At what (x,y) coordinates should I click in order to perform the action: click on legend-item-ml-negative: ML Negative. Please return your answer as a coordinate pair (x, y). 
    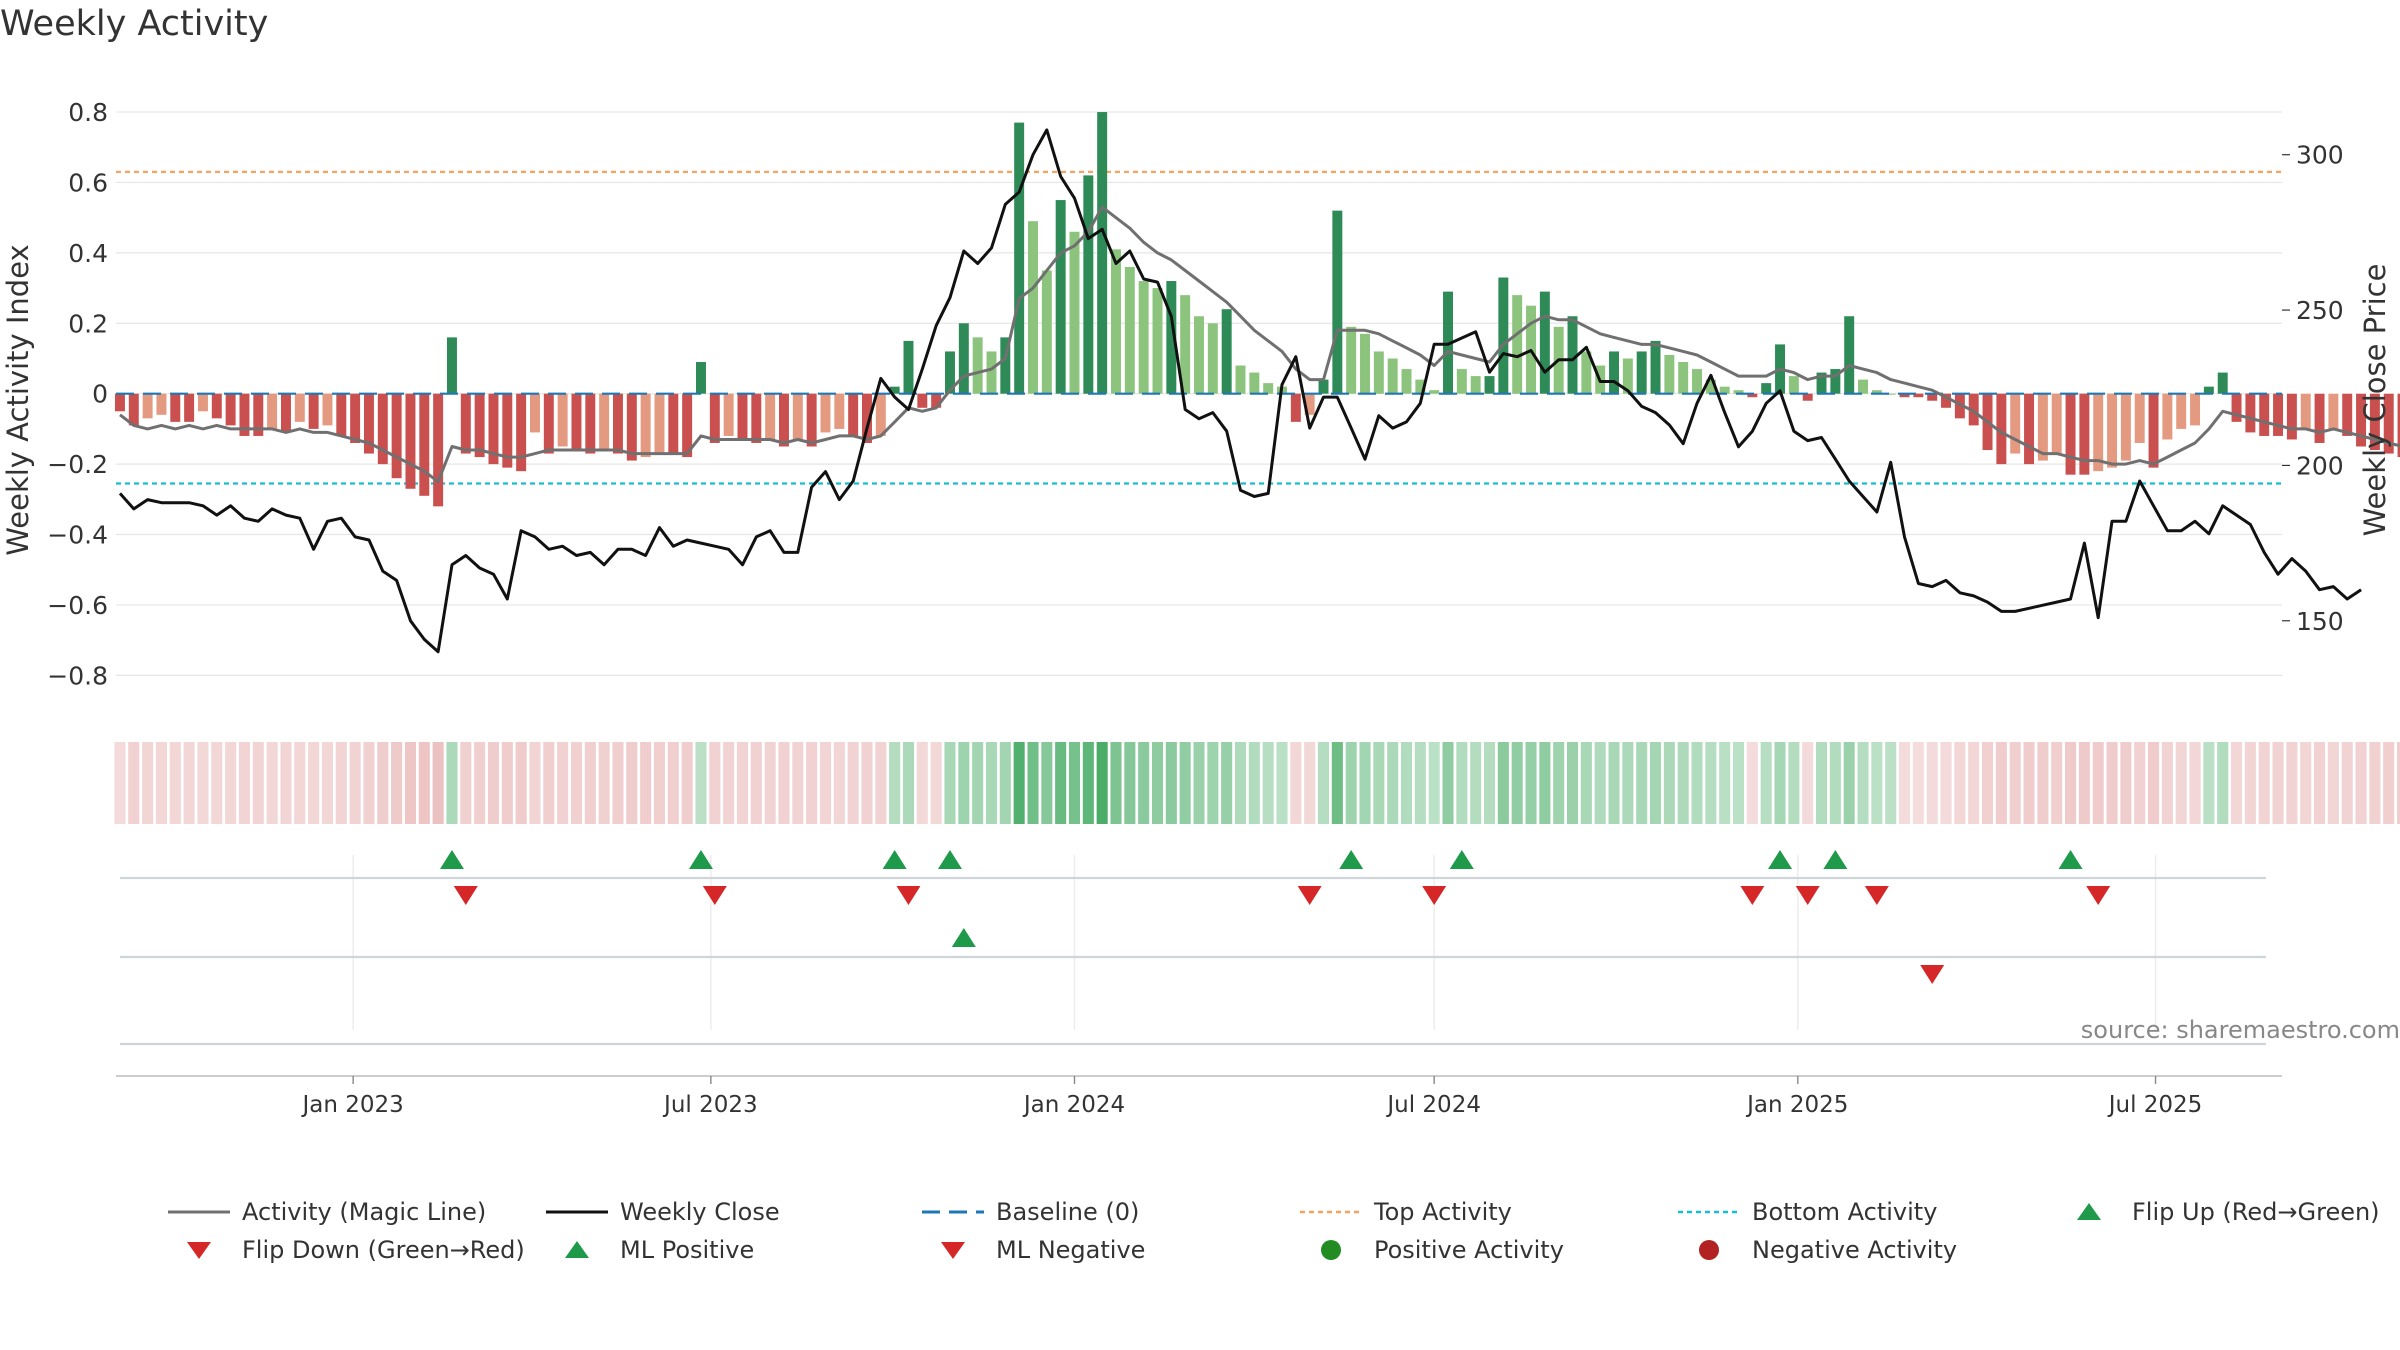
    Looking at the image, I should click on (1033, 1250).